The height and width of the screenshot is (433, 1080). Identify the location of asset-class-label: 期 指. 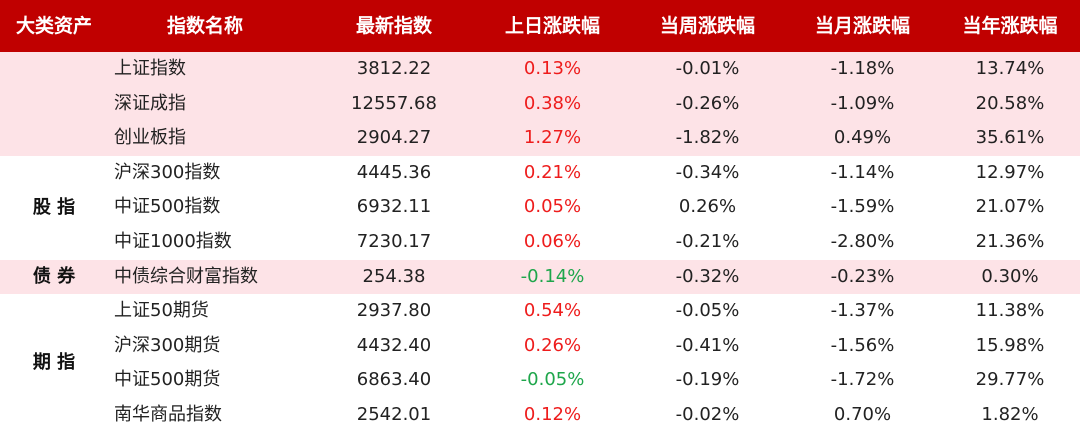
(54, 363).